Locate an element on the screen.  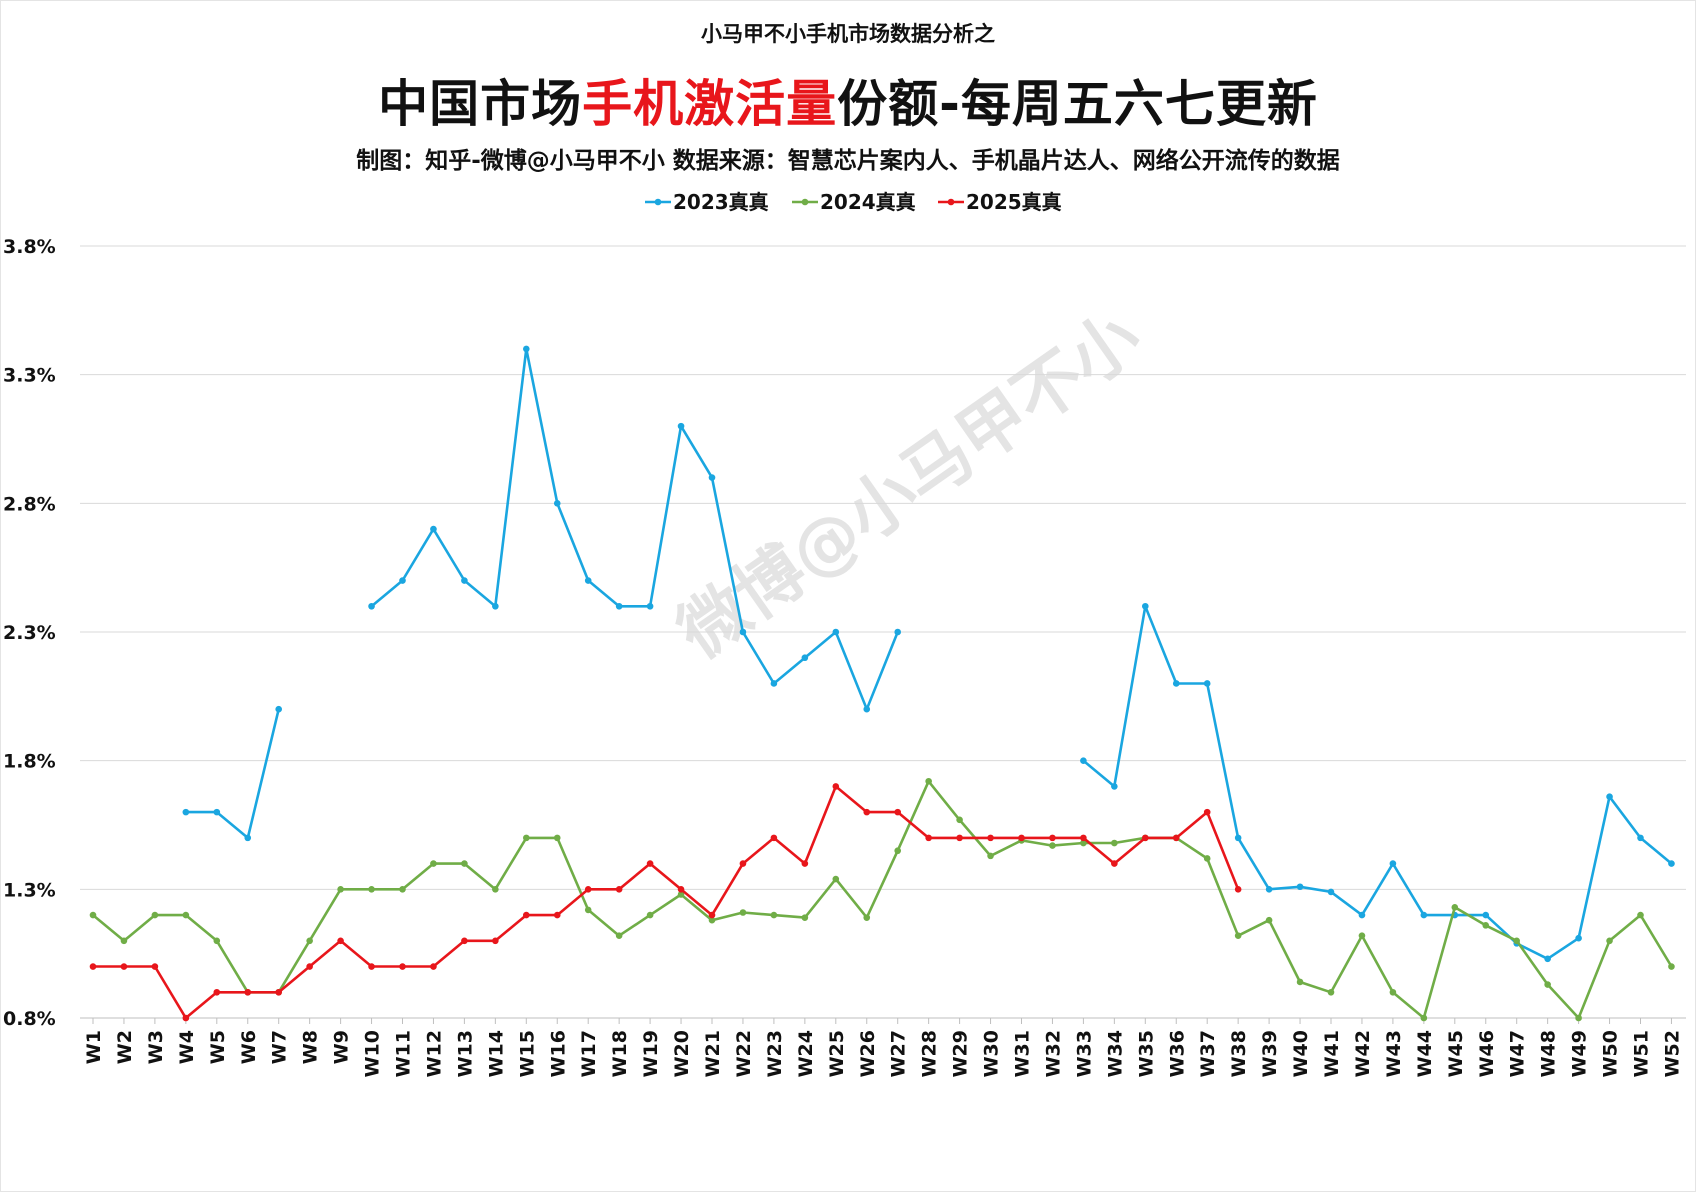
x-tick-label: W34 is located at coordinates (1115, 1053).